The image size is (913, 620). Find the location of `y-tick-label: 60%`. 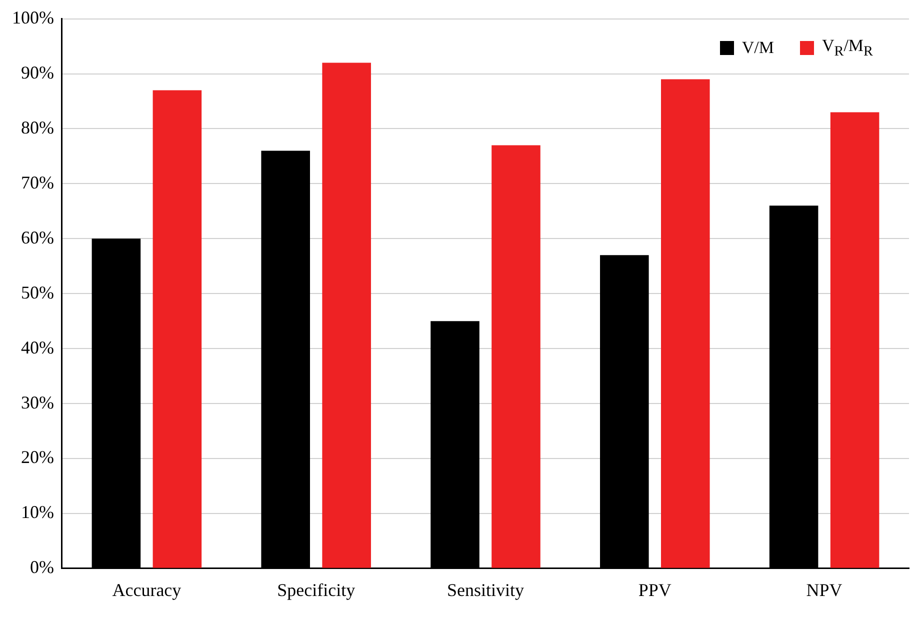

y-tick-label: 60% is located at coordinates (37, 237).